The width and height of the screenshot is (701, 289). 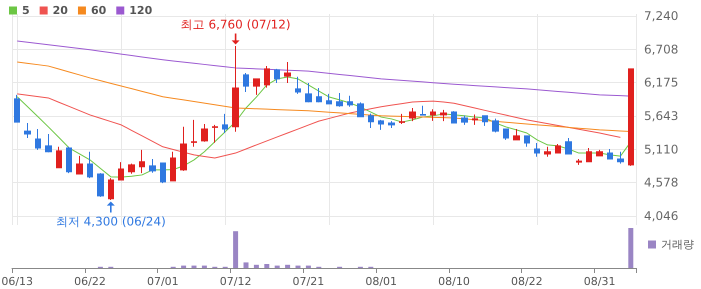 I want to click on x-tick-label: 08/22, so click(x=526, y=281).